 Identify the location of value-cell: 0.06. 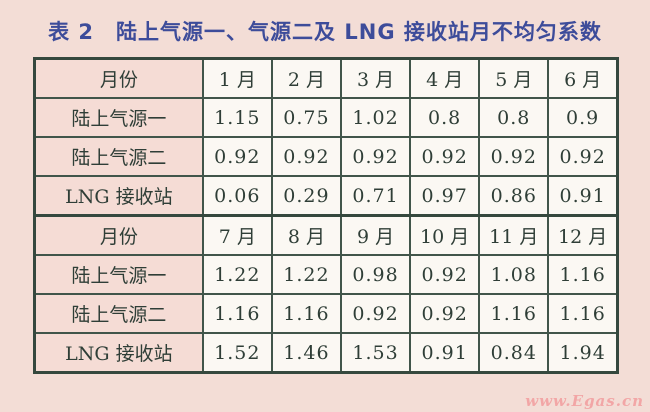
(237, 196).